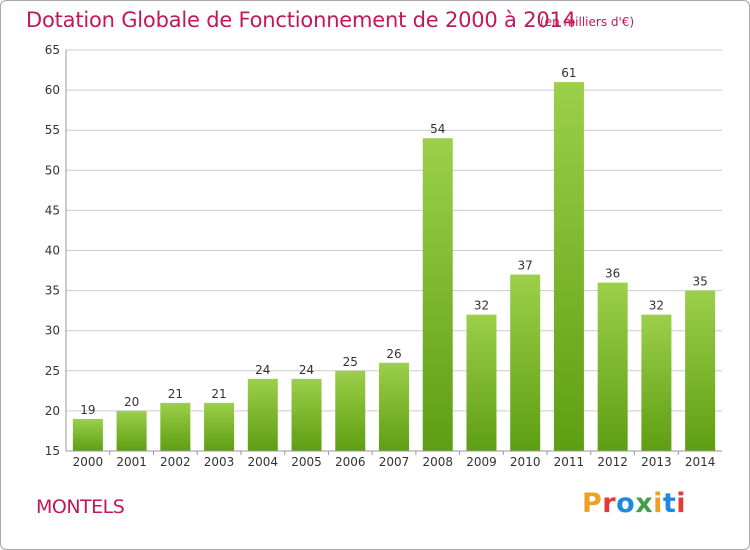  Describe the element at coordinates (52, 331) in the screenshot. I see `y-tick-label: 30` at that location.